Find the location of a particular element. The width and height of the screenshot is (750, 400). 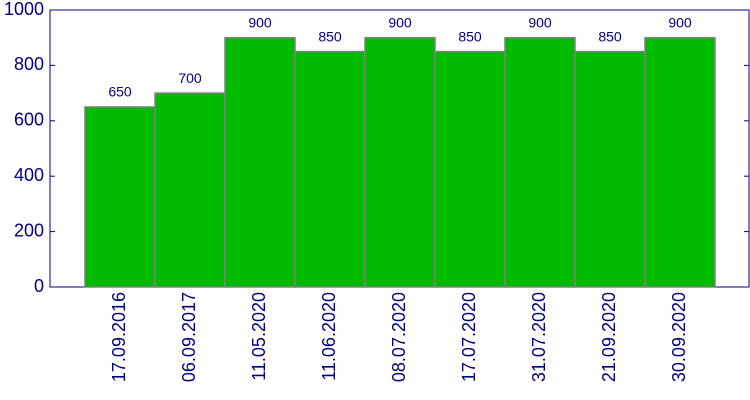

x-tick-label: 11.05.2020 is located at coordinates (259, 336).